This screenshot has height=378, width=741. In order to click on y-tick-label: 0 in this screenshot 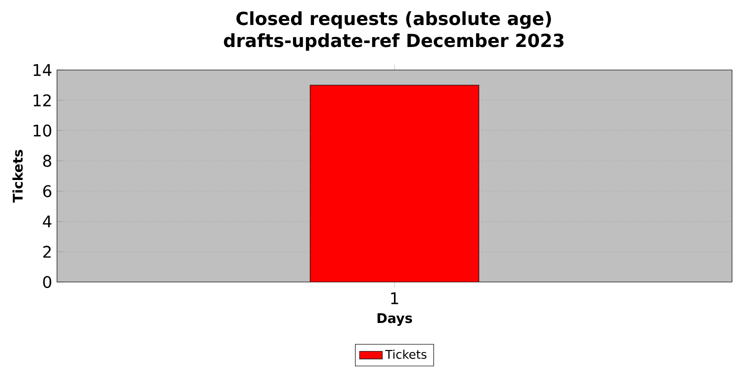, I will do `click(47, 282)`.